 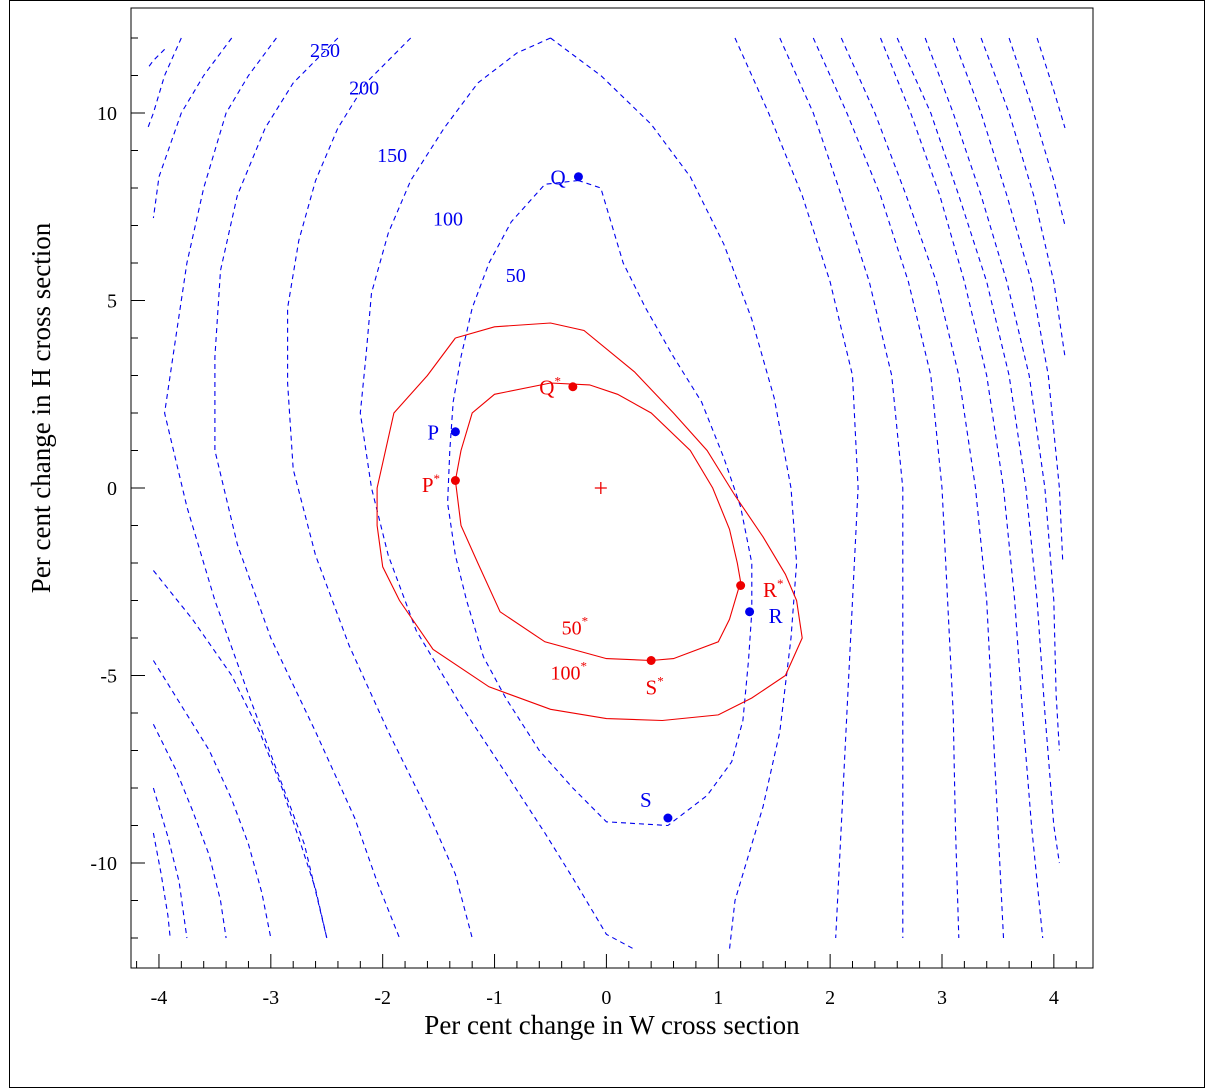 I want to click on y-tick-label: 10, so click(x=107, y=114).